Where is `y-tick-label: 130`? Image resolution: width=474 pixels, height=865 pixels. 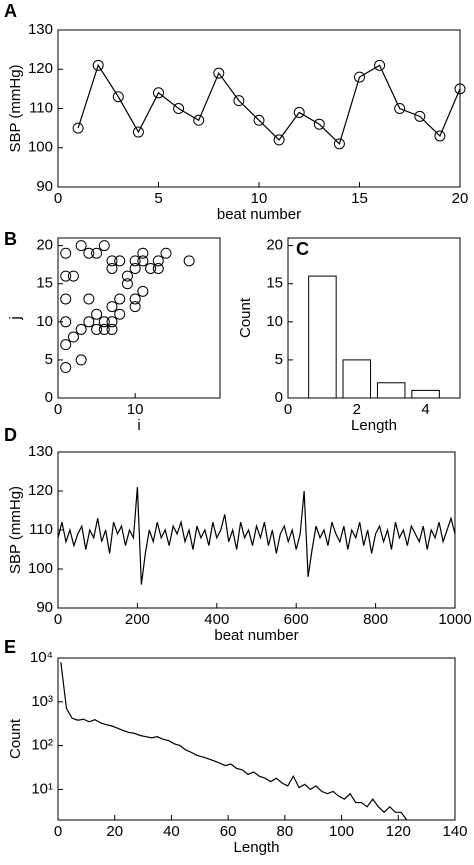
y-tick-label: 130 is located at coordinates (40, 451).